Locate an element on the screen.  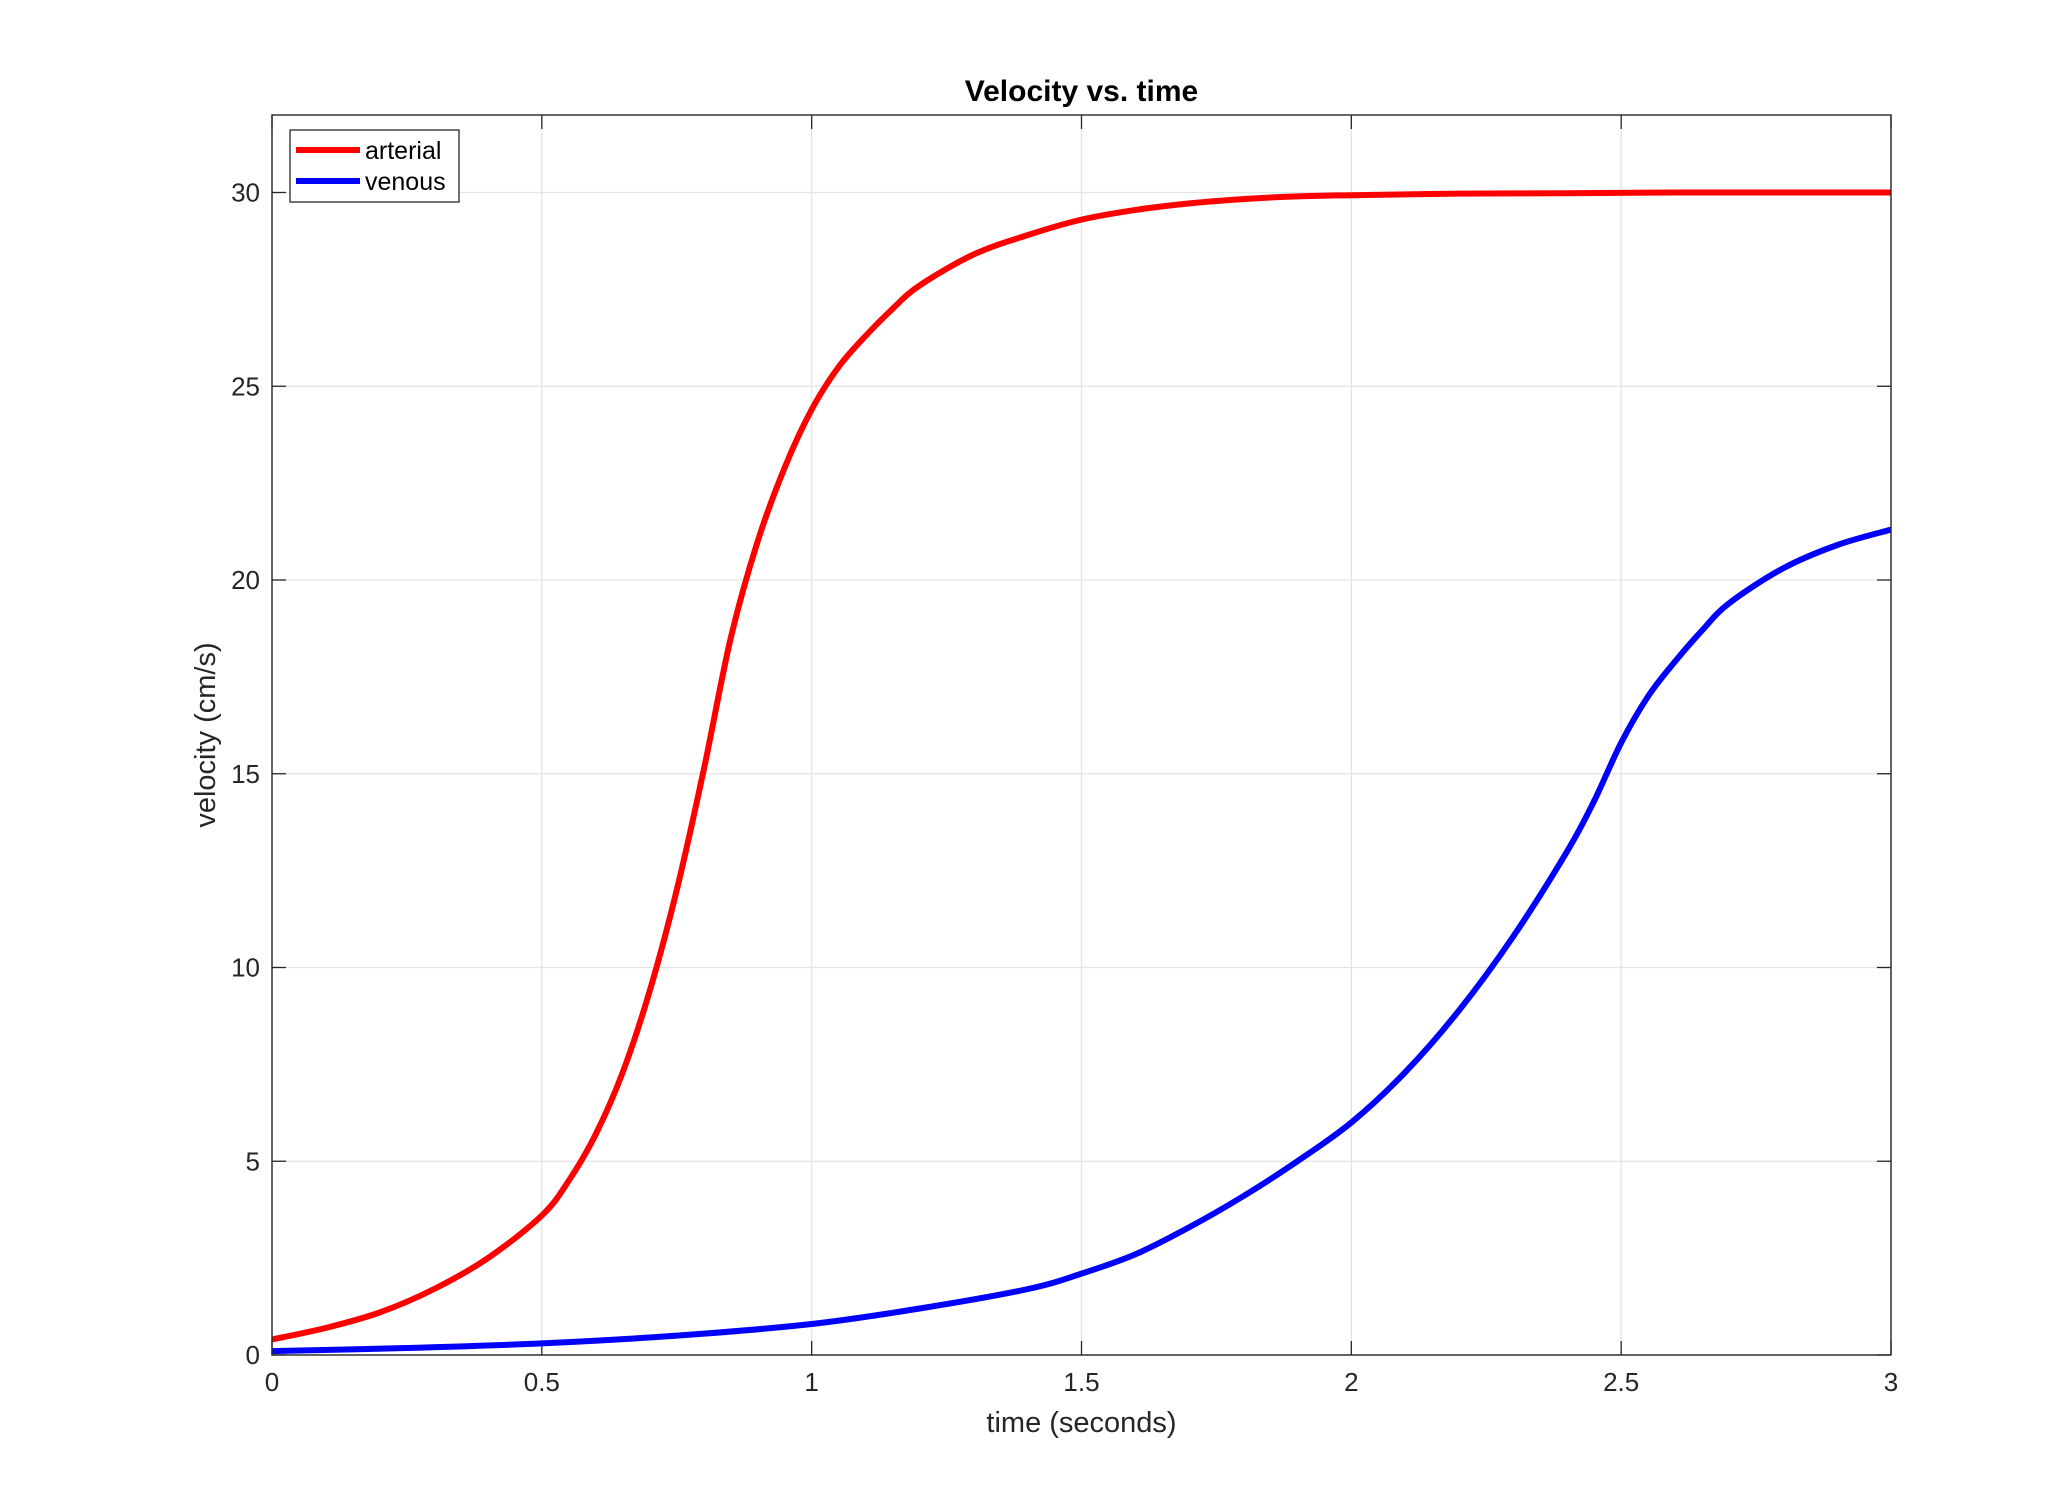
legend-box is located at coordinates (374, 166).